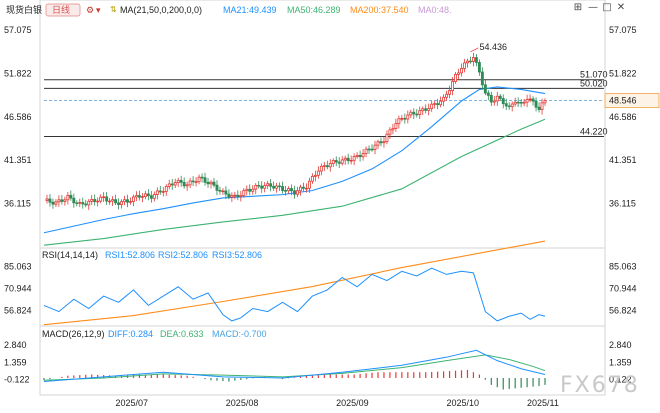 The height and width of the screenshot is (413, 660). What do you see at coordinates (623, 310) in the screenshot?
I see `rsi-tick-right-2: 56.824` at bounding box center [623, 310].